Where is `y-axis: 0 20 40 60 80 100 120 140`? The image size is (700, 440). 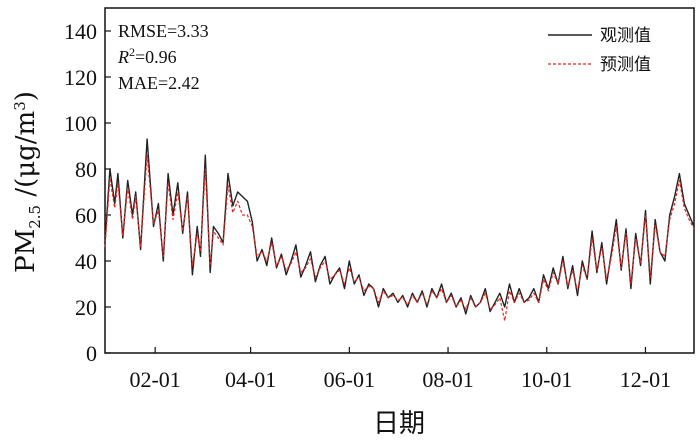 y-axis: 0 20 40 60 80 100 120 140 is located at coordinates (87, 192).